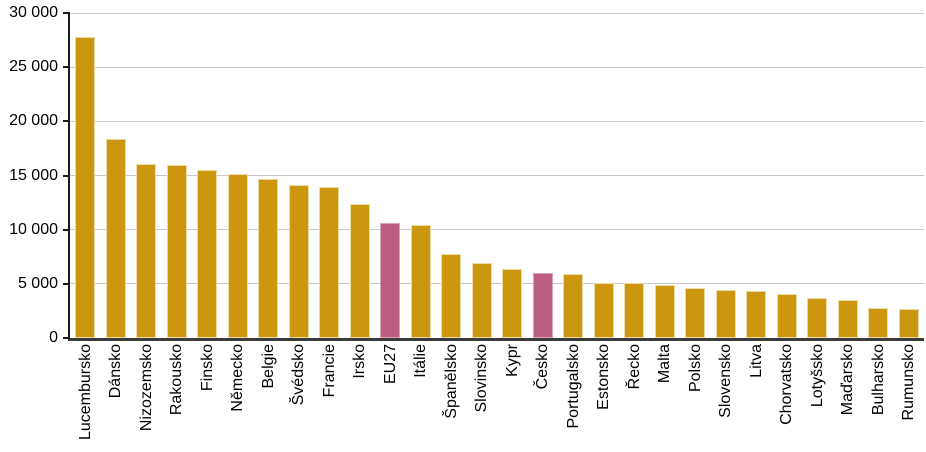 The image size is (926, 452). What do you see at coordinates (207, 368) in the screenshot?
I see `x-axis-label: Finsko` at bounding box center [207, 368].